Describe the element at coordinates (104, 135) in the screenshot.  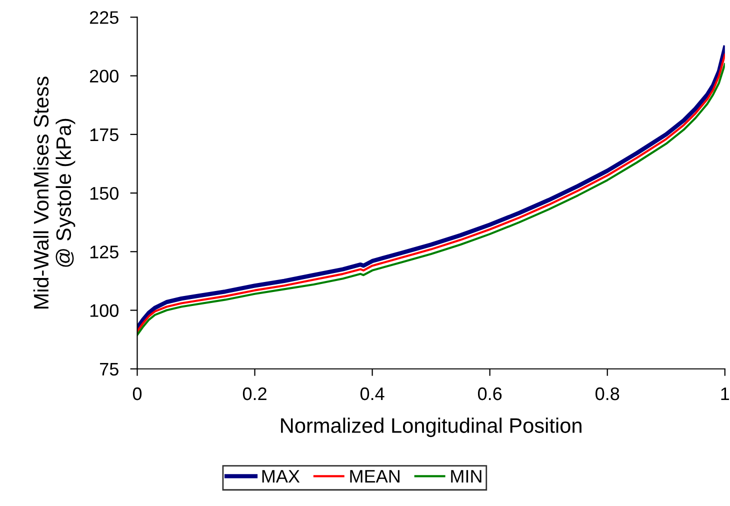
I see `y-tick-label: 175` at that location.